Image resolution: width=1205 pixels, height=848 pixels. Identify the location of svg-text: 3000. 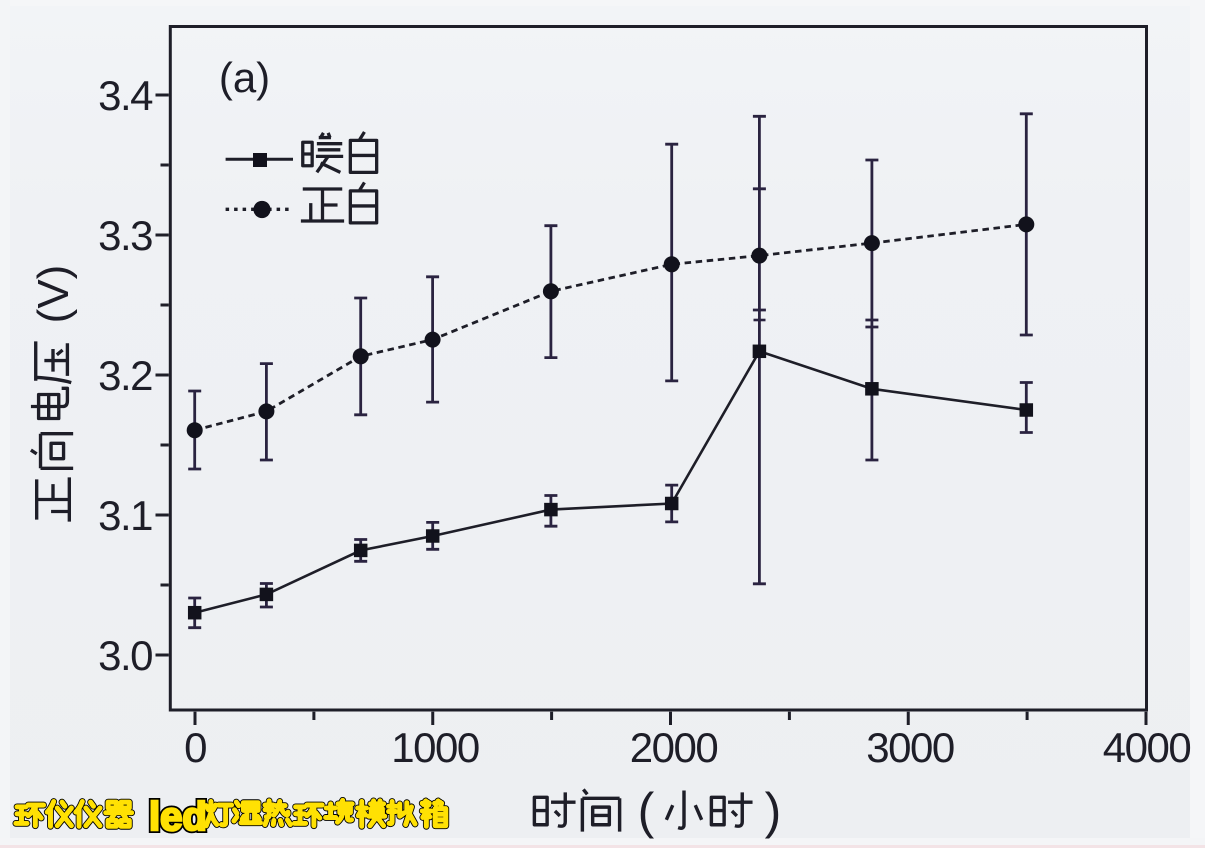
(910, 747).